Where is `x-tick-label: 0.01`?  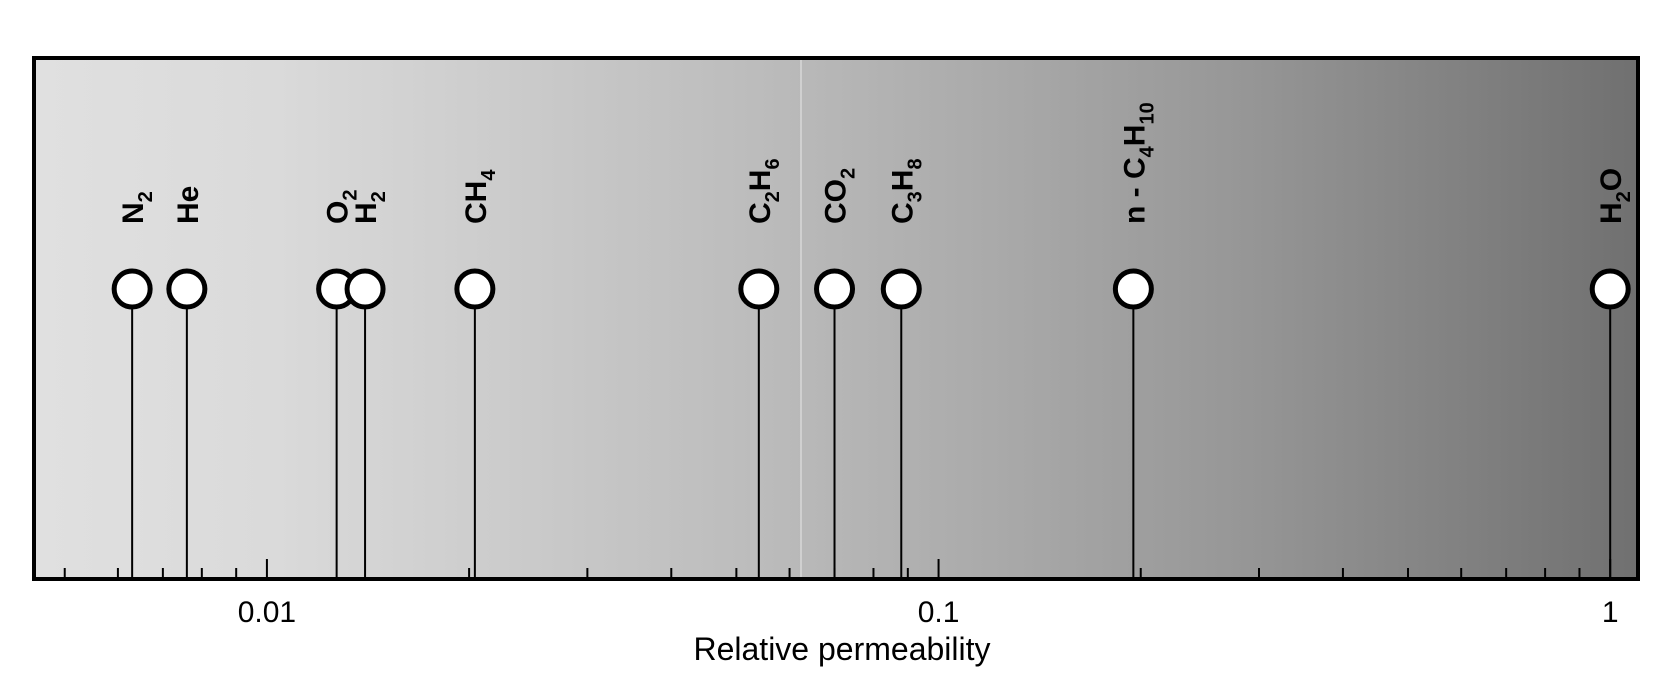 x-tick-label: 0.01 is located at coordinates (267, 612).